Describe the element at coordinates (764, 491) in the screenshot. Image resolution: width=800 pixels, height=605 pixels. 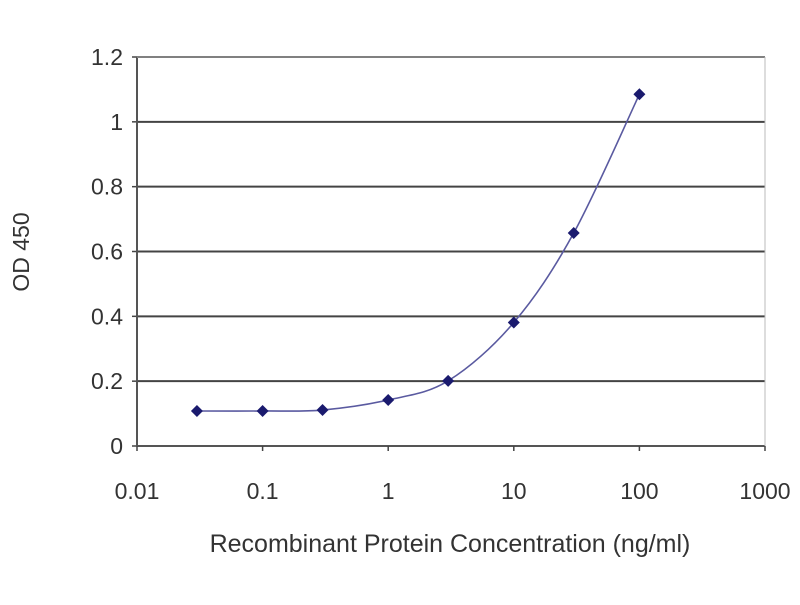
I see `x-tick-label: 1000` at that location.